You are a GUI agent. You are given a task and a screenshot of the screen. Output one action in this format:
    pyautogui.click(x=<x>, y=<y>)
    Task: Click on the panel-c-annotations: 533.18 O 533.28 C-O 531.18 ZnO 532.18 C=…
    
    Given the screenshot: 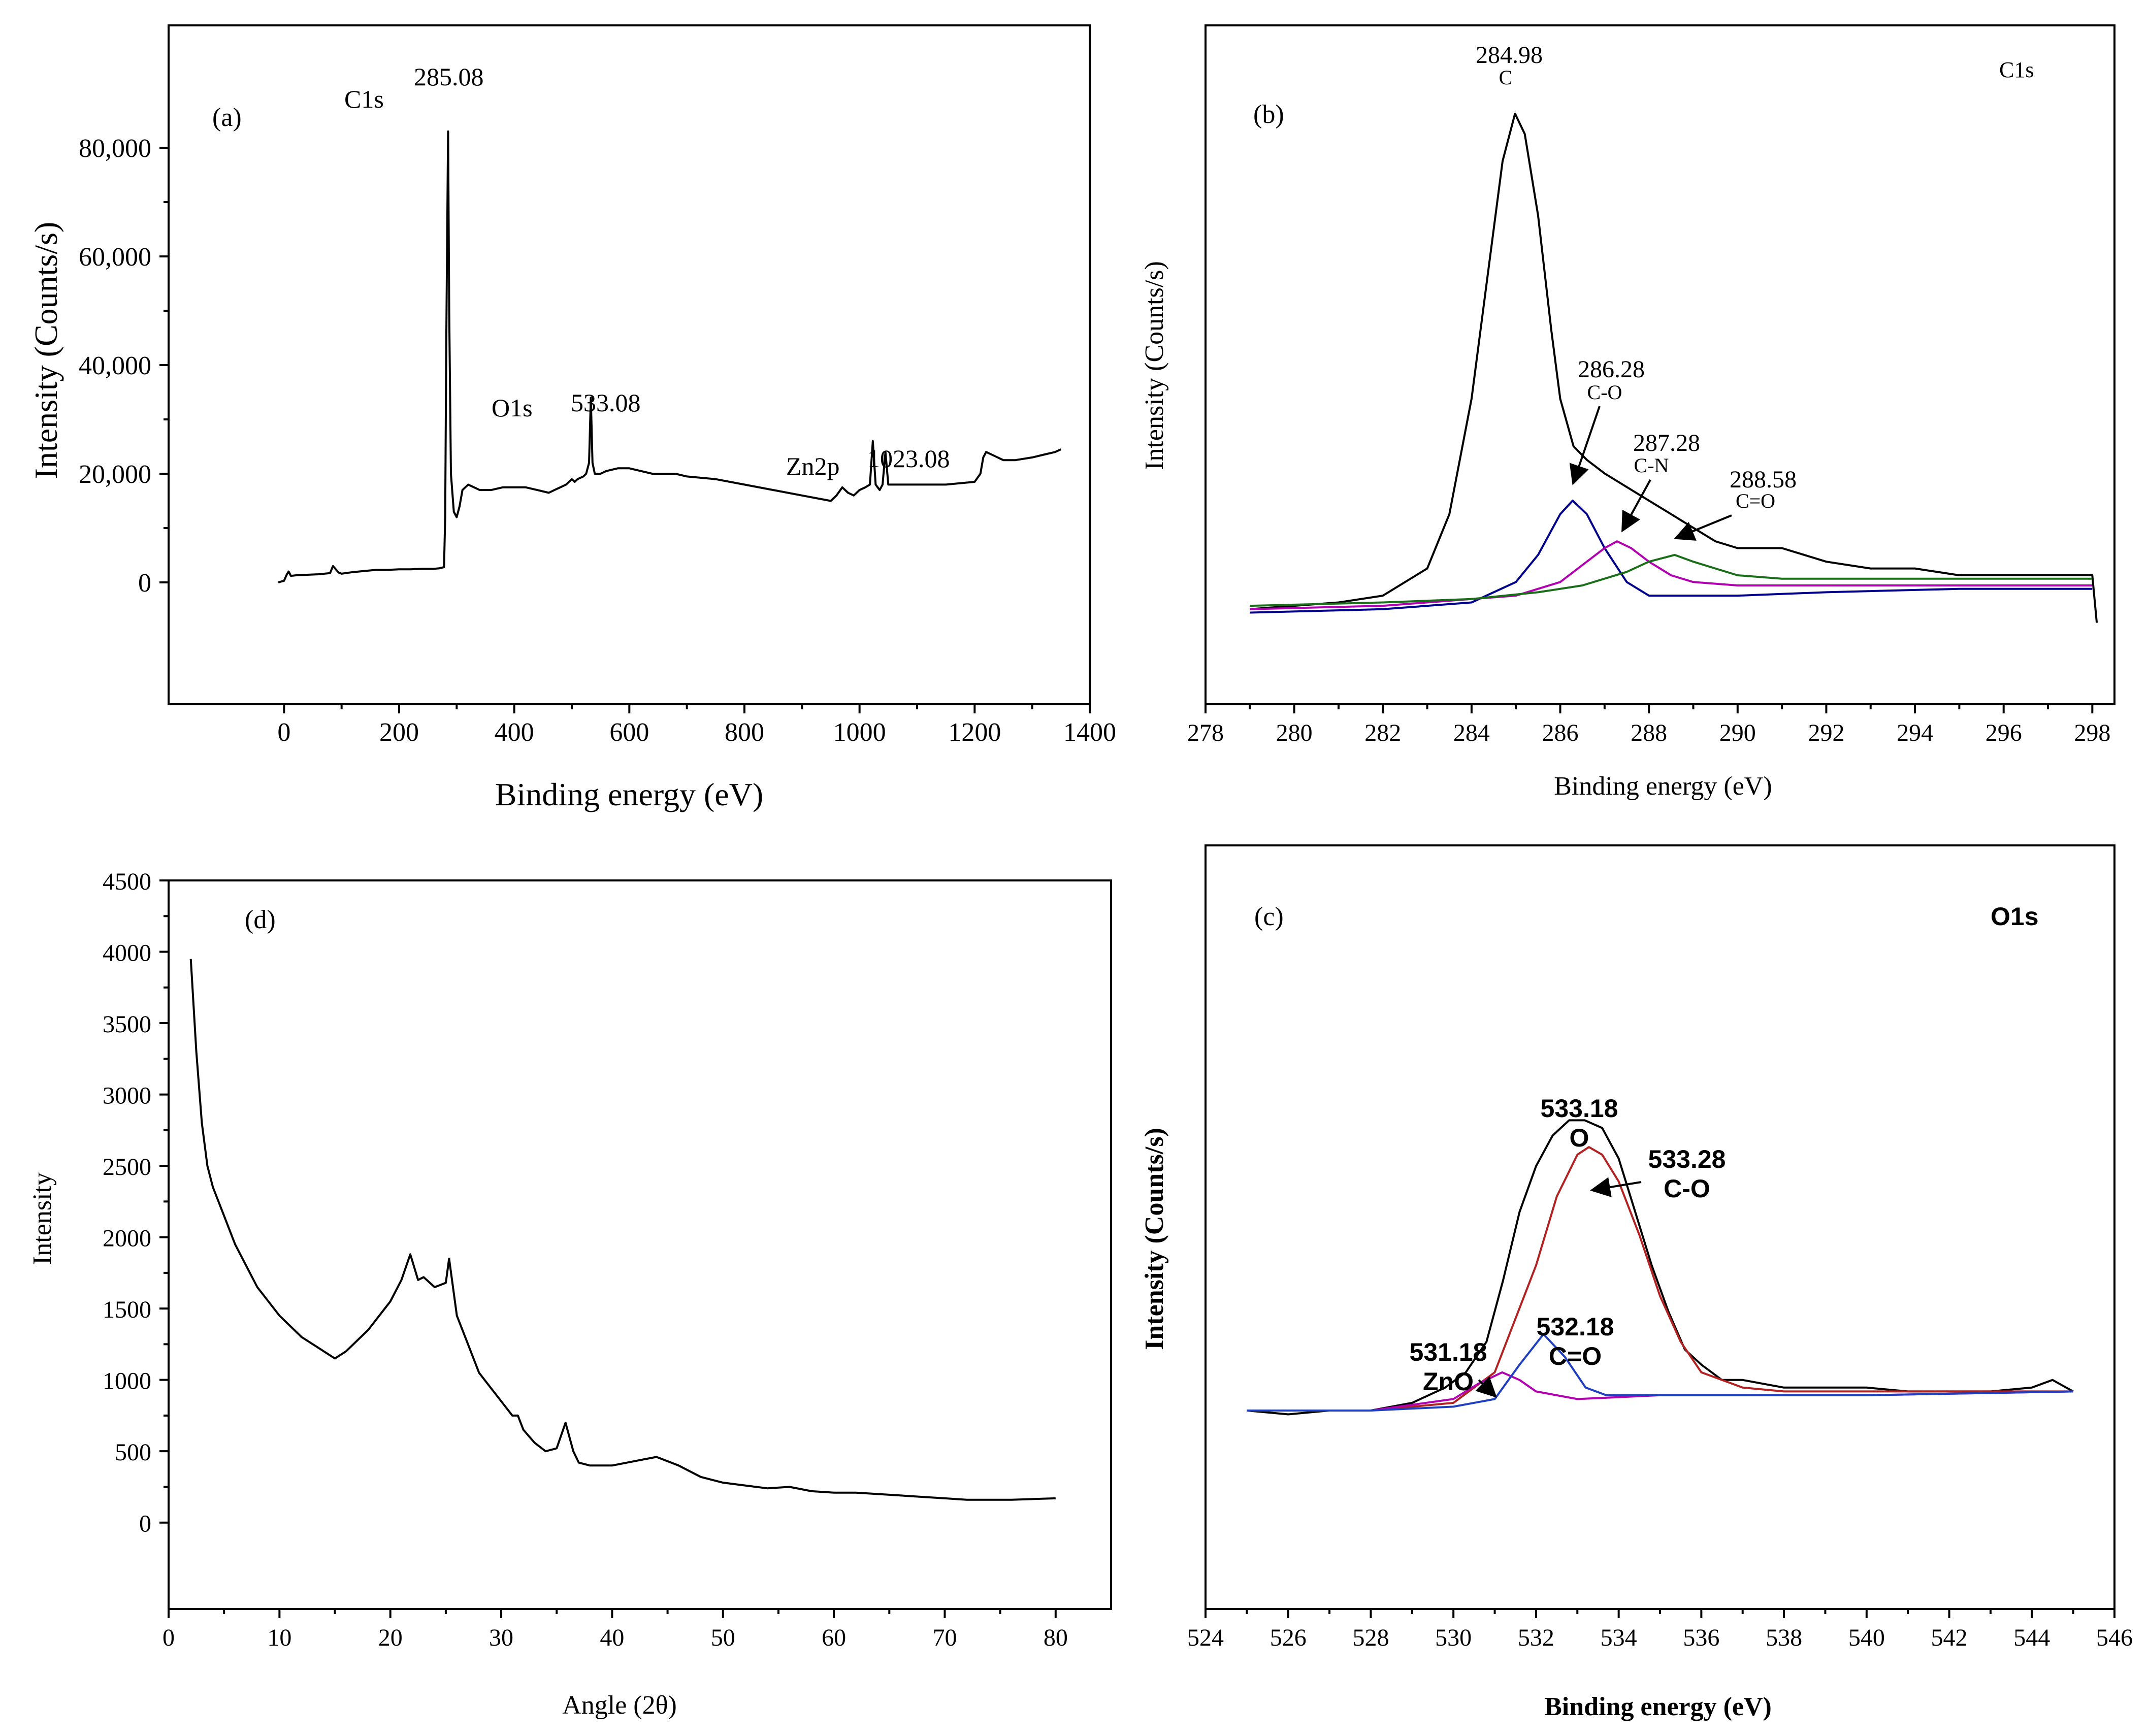 What is the action you would take?
    pyautogui.click(x=1568, y=1246)
    